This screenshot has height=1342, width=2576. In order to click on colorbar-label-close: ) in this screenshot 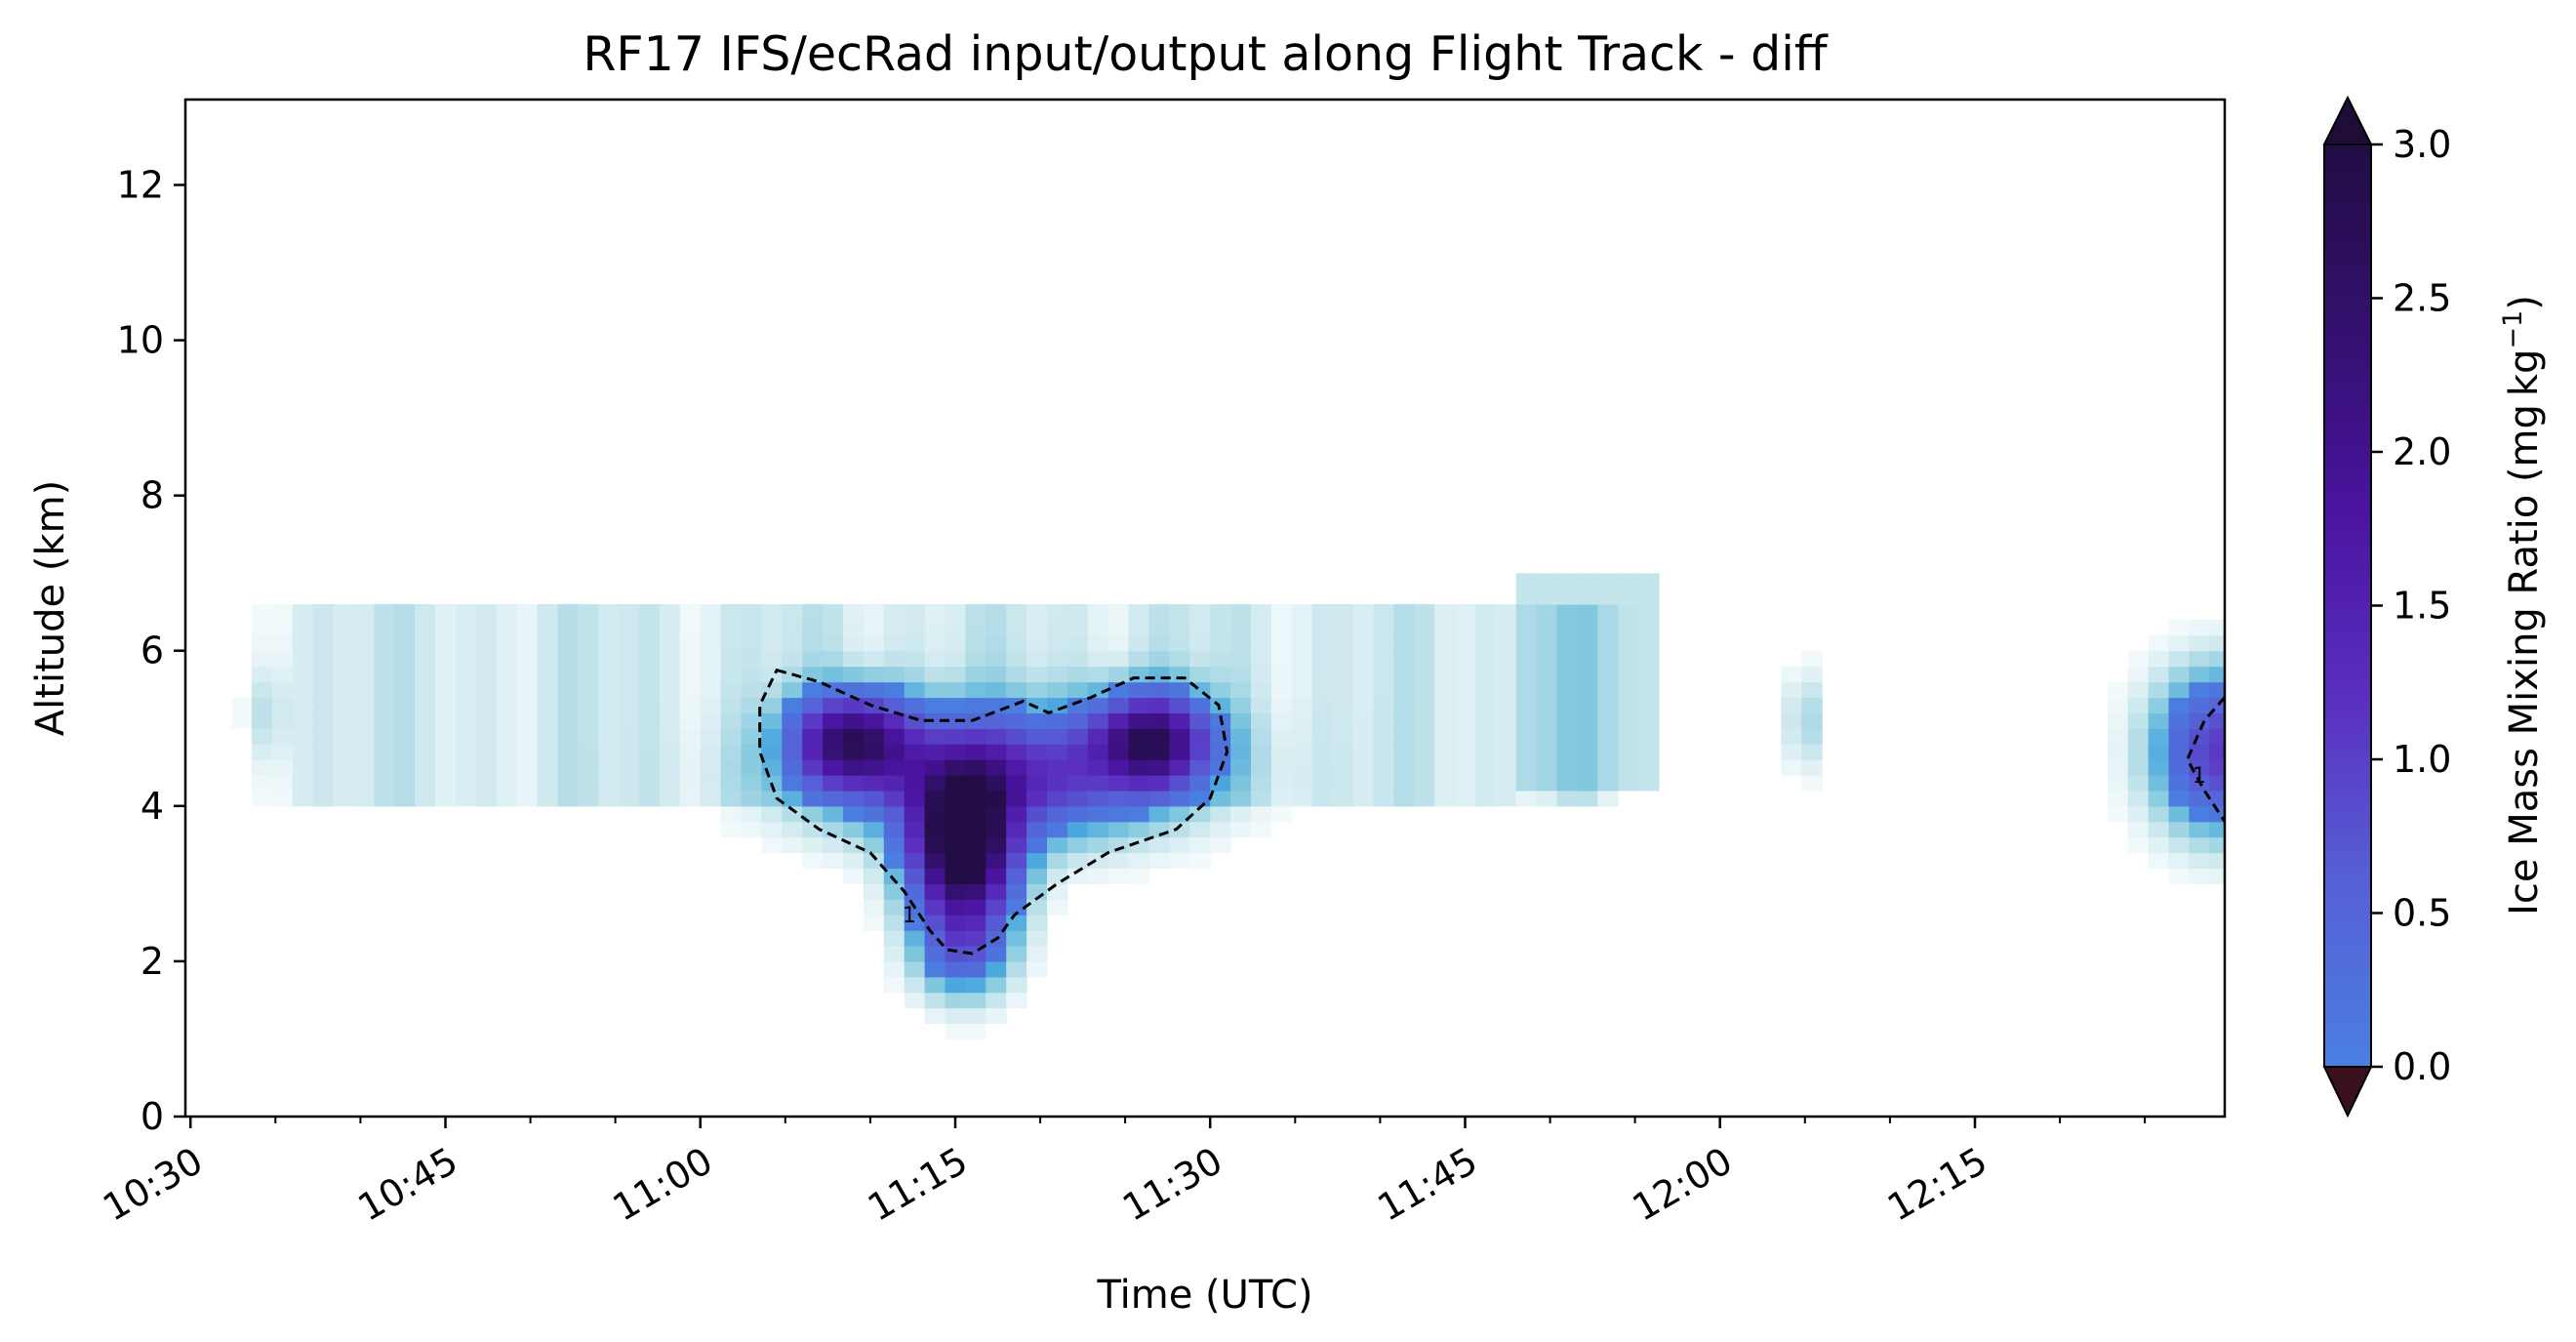, I will do `click(2524, 302)`.